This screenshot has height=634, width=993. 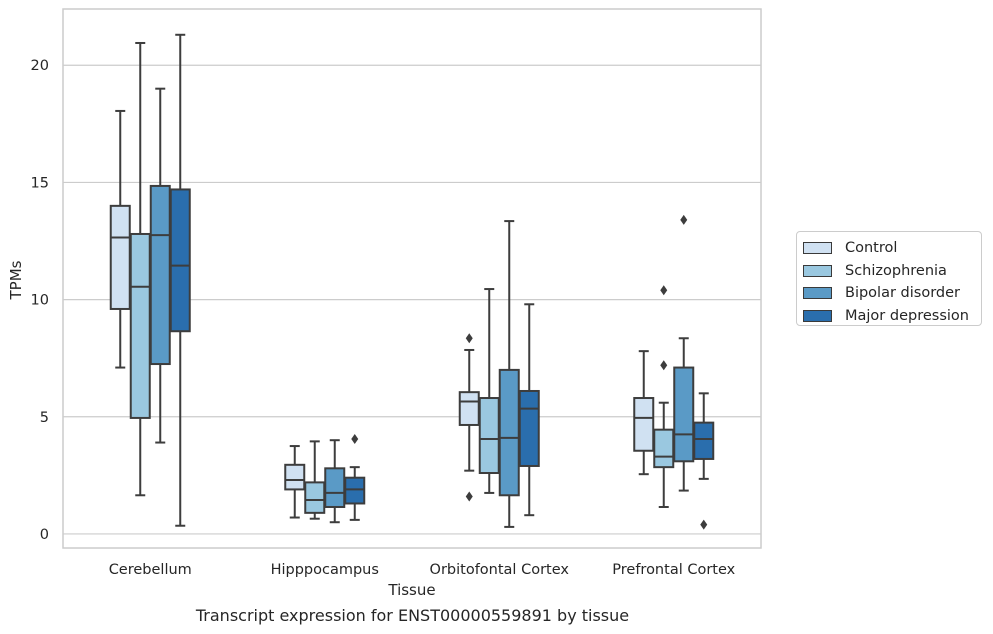 What do you see at coordinates (16, 280) in the screenshot?
I see `y-axis-label: TPMs` at bounding box center [16, 280].